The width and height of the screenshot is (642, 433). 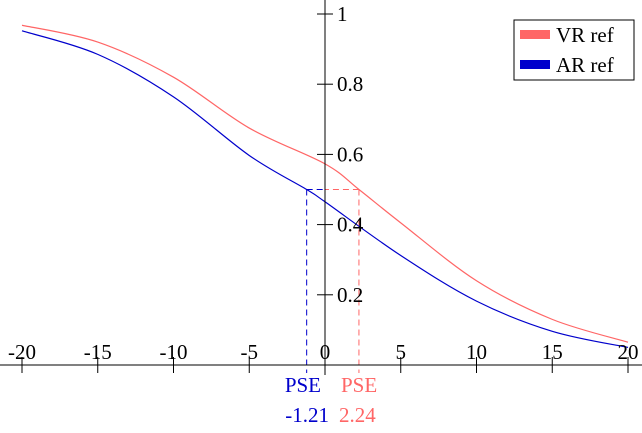 What do you see at coordinates (307, 415) in the screenshot?
I see `pse-value-ar: -1.21` at bounding box center [307, 415].